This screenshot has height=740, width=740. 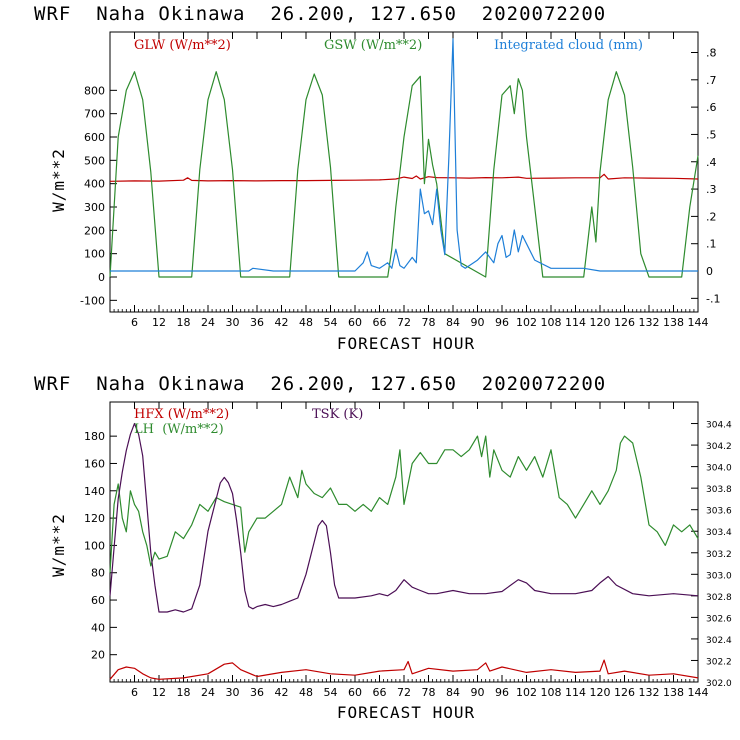 I want to click on x-tick-label: 90, so click(x=478, y=322).